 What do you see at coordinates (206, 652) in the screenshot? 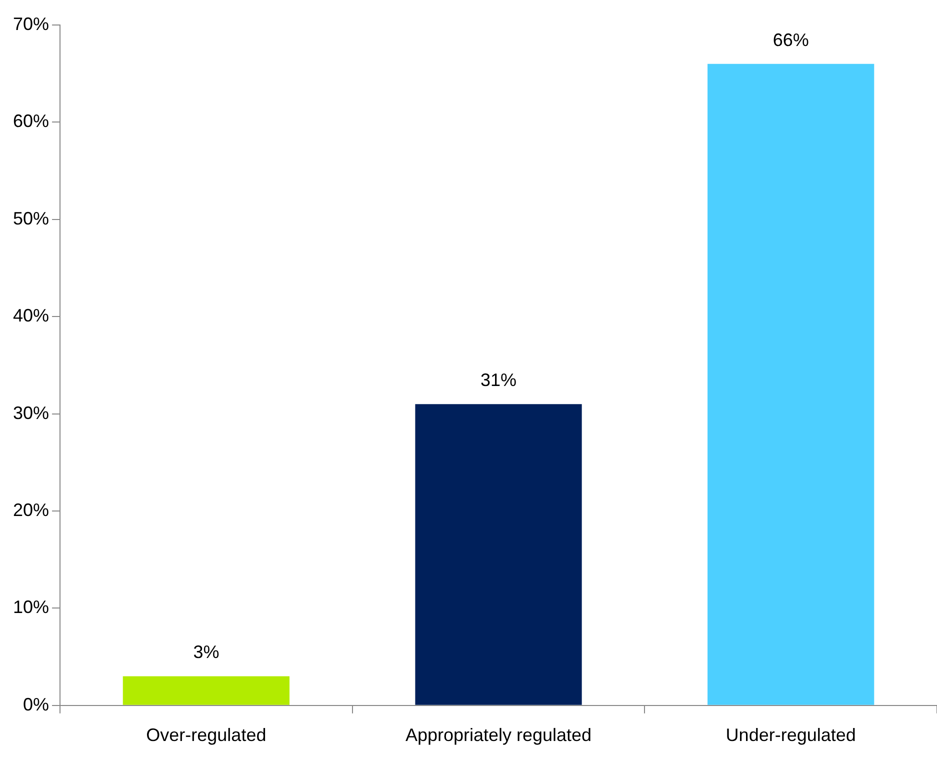
I see `data-label: 3%` at bounding box center [206, 652].